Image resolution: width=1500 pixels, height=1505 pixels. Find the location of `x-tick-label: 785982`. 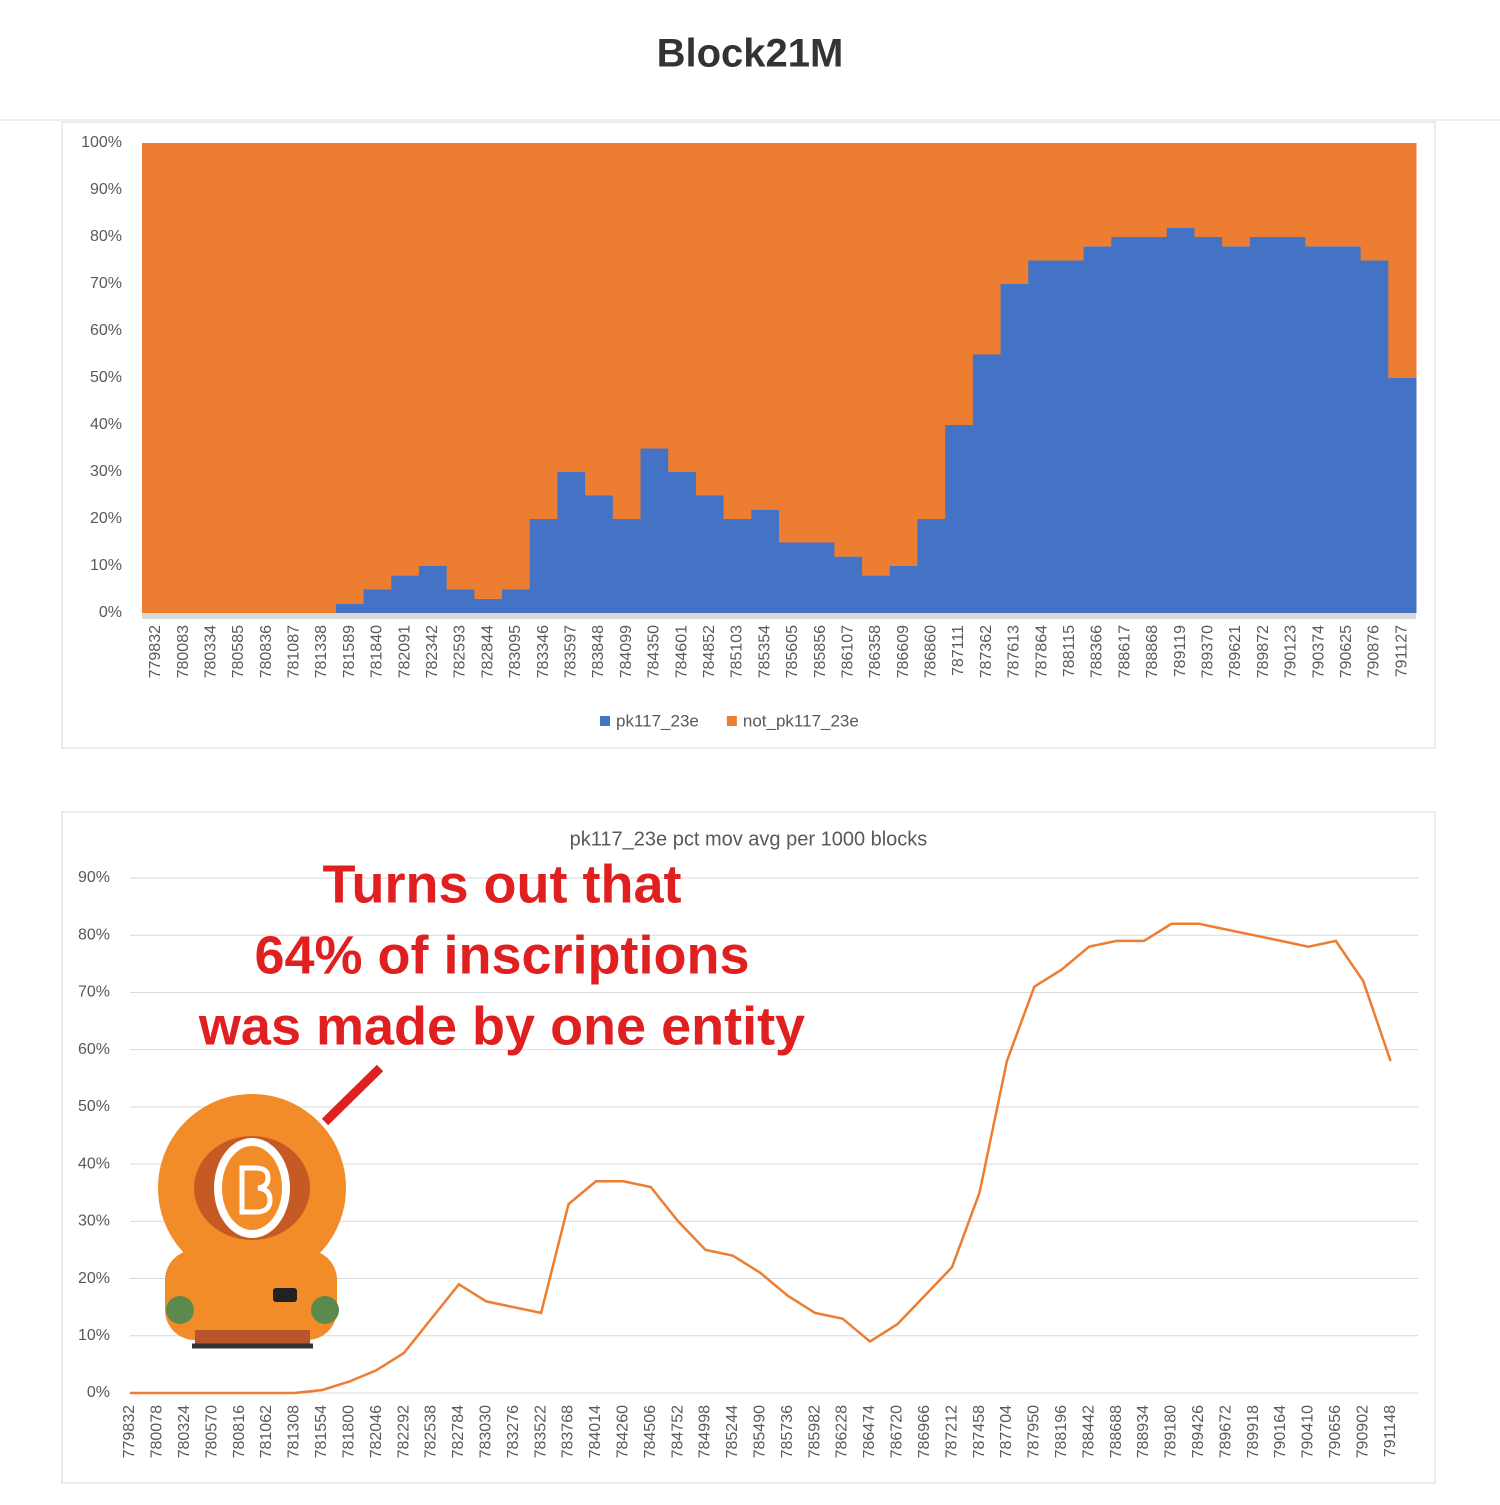

x-tick-label: 785982 is located at coordinates (814, 1431).